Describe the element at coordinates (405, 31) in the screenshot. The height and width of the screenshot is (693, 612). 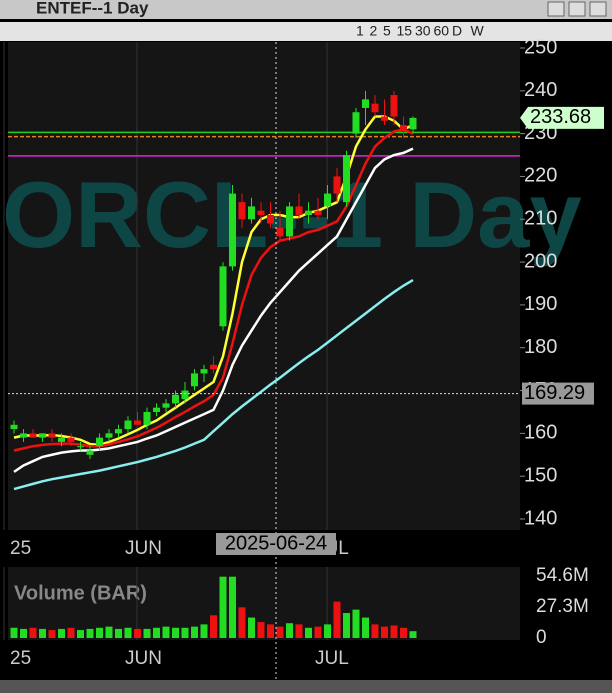
I see `period-button: 15` at that location.